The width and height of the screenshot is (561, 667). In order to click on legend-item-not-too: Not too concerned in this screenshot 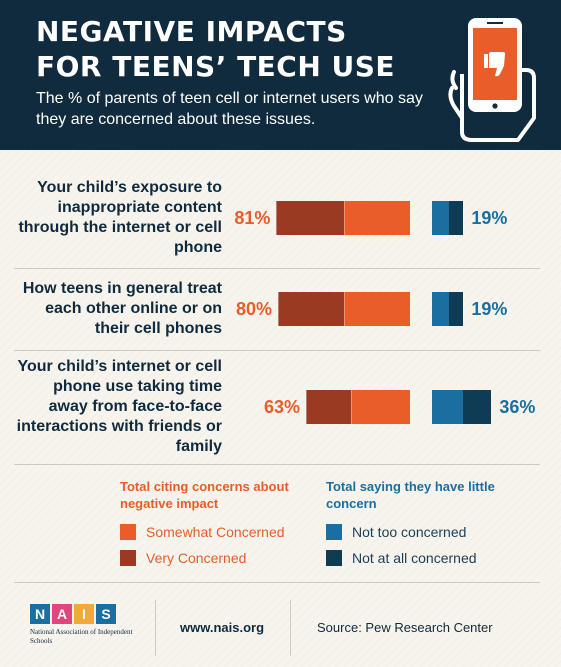, I will do `click(421, 532)`.